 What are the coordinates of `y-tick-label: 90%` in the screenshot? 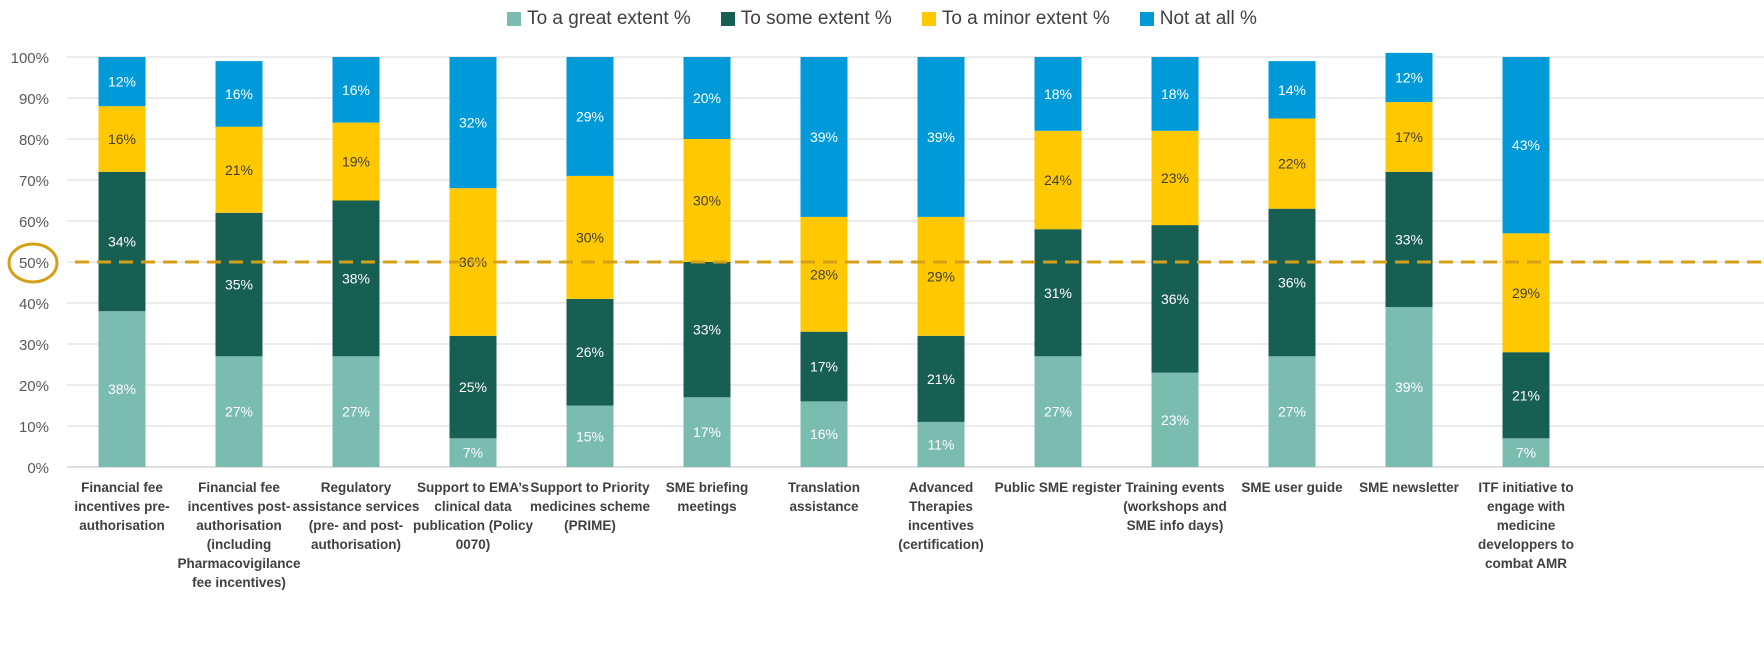 It's located at (34, 99).